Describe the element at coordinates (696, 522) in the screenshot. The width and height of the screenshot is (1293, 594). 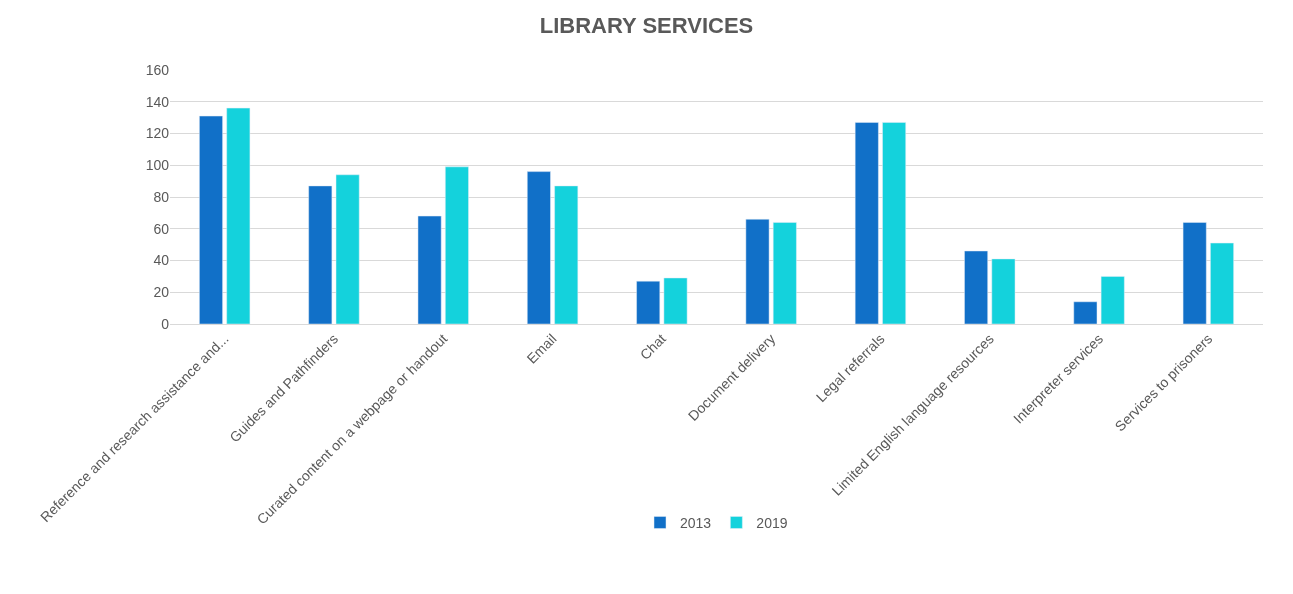
I see `legend-label: 2013` at that location.